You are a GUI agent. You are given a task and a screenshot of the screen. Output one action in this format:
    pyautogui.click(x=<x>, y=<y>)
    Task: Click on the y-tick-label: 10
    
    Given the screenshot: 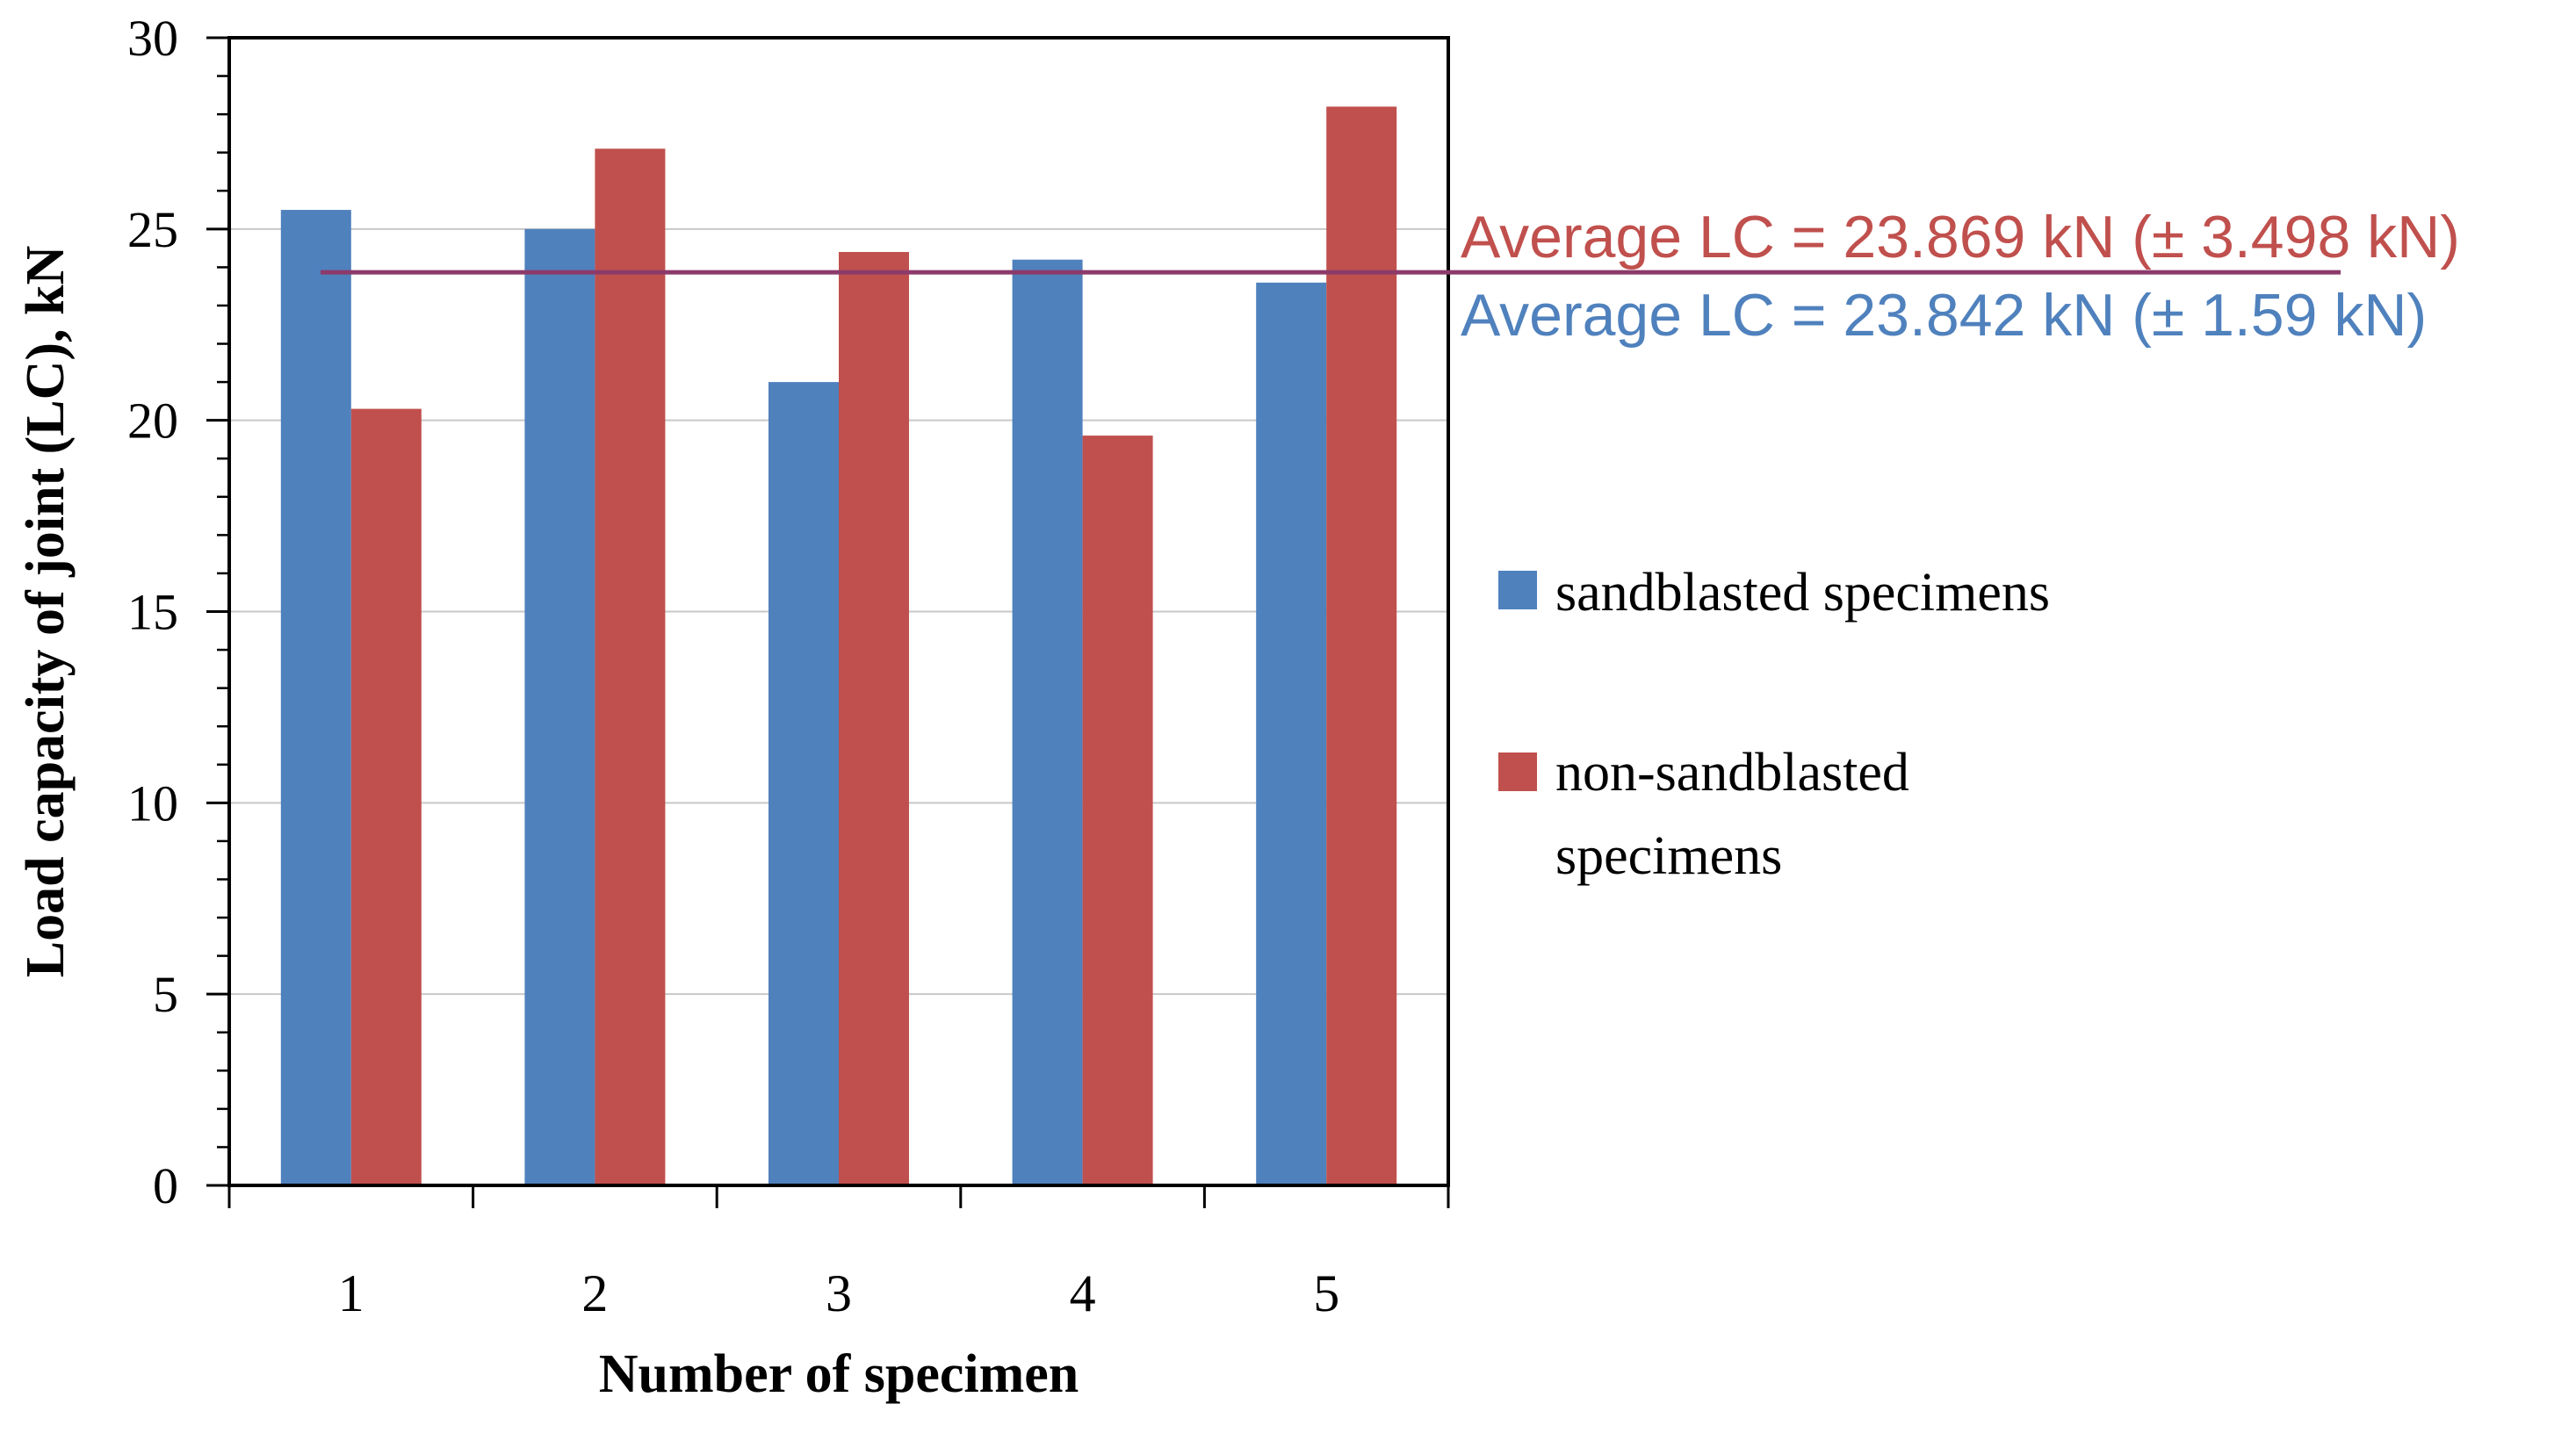 What is the action you would take?
    pyautogui.click(x=152, y=803)
    